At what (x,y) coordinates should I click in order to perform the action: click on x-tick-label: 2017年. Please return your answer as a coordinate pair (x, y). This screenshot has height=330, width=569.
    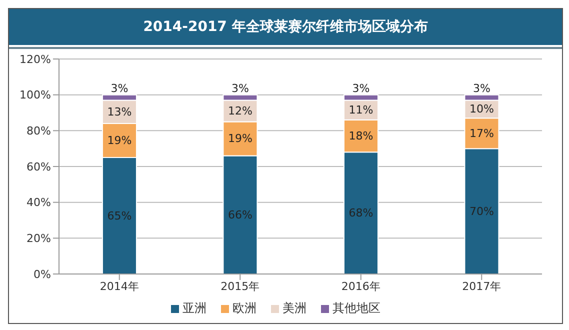
    Looking at the image, I should click on (482, 286).